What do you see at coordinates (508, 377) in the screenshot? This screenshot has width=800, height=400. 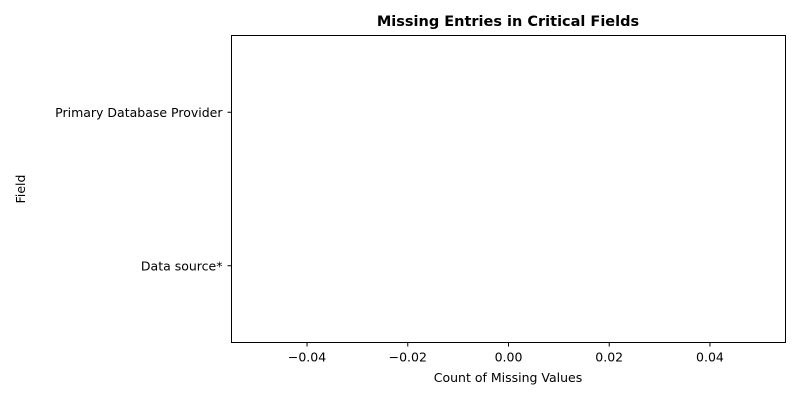 I see `x-axis-label: Count of Missing Values` at bounding box center [508, 377].